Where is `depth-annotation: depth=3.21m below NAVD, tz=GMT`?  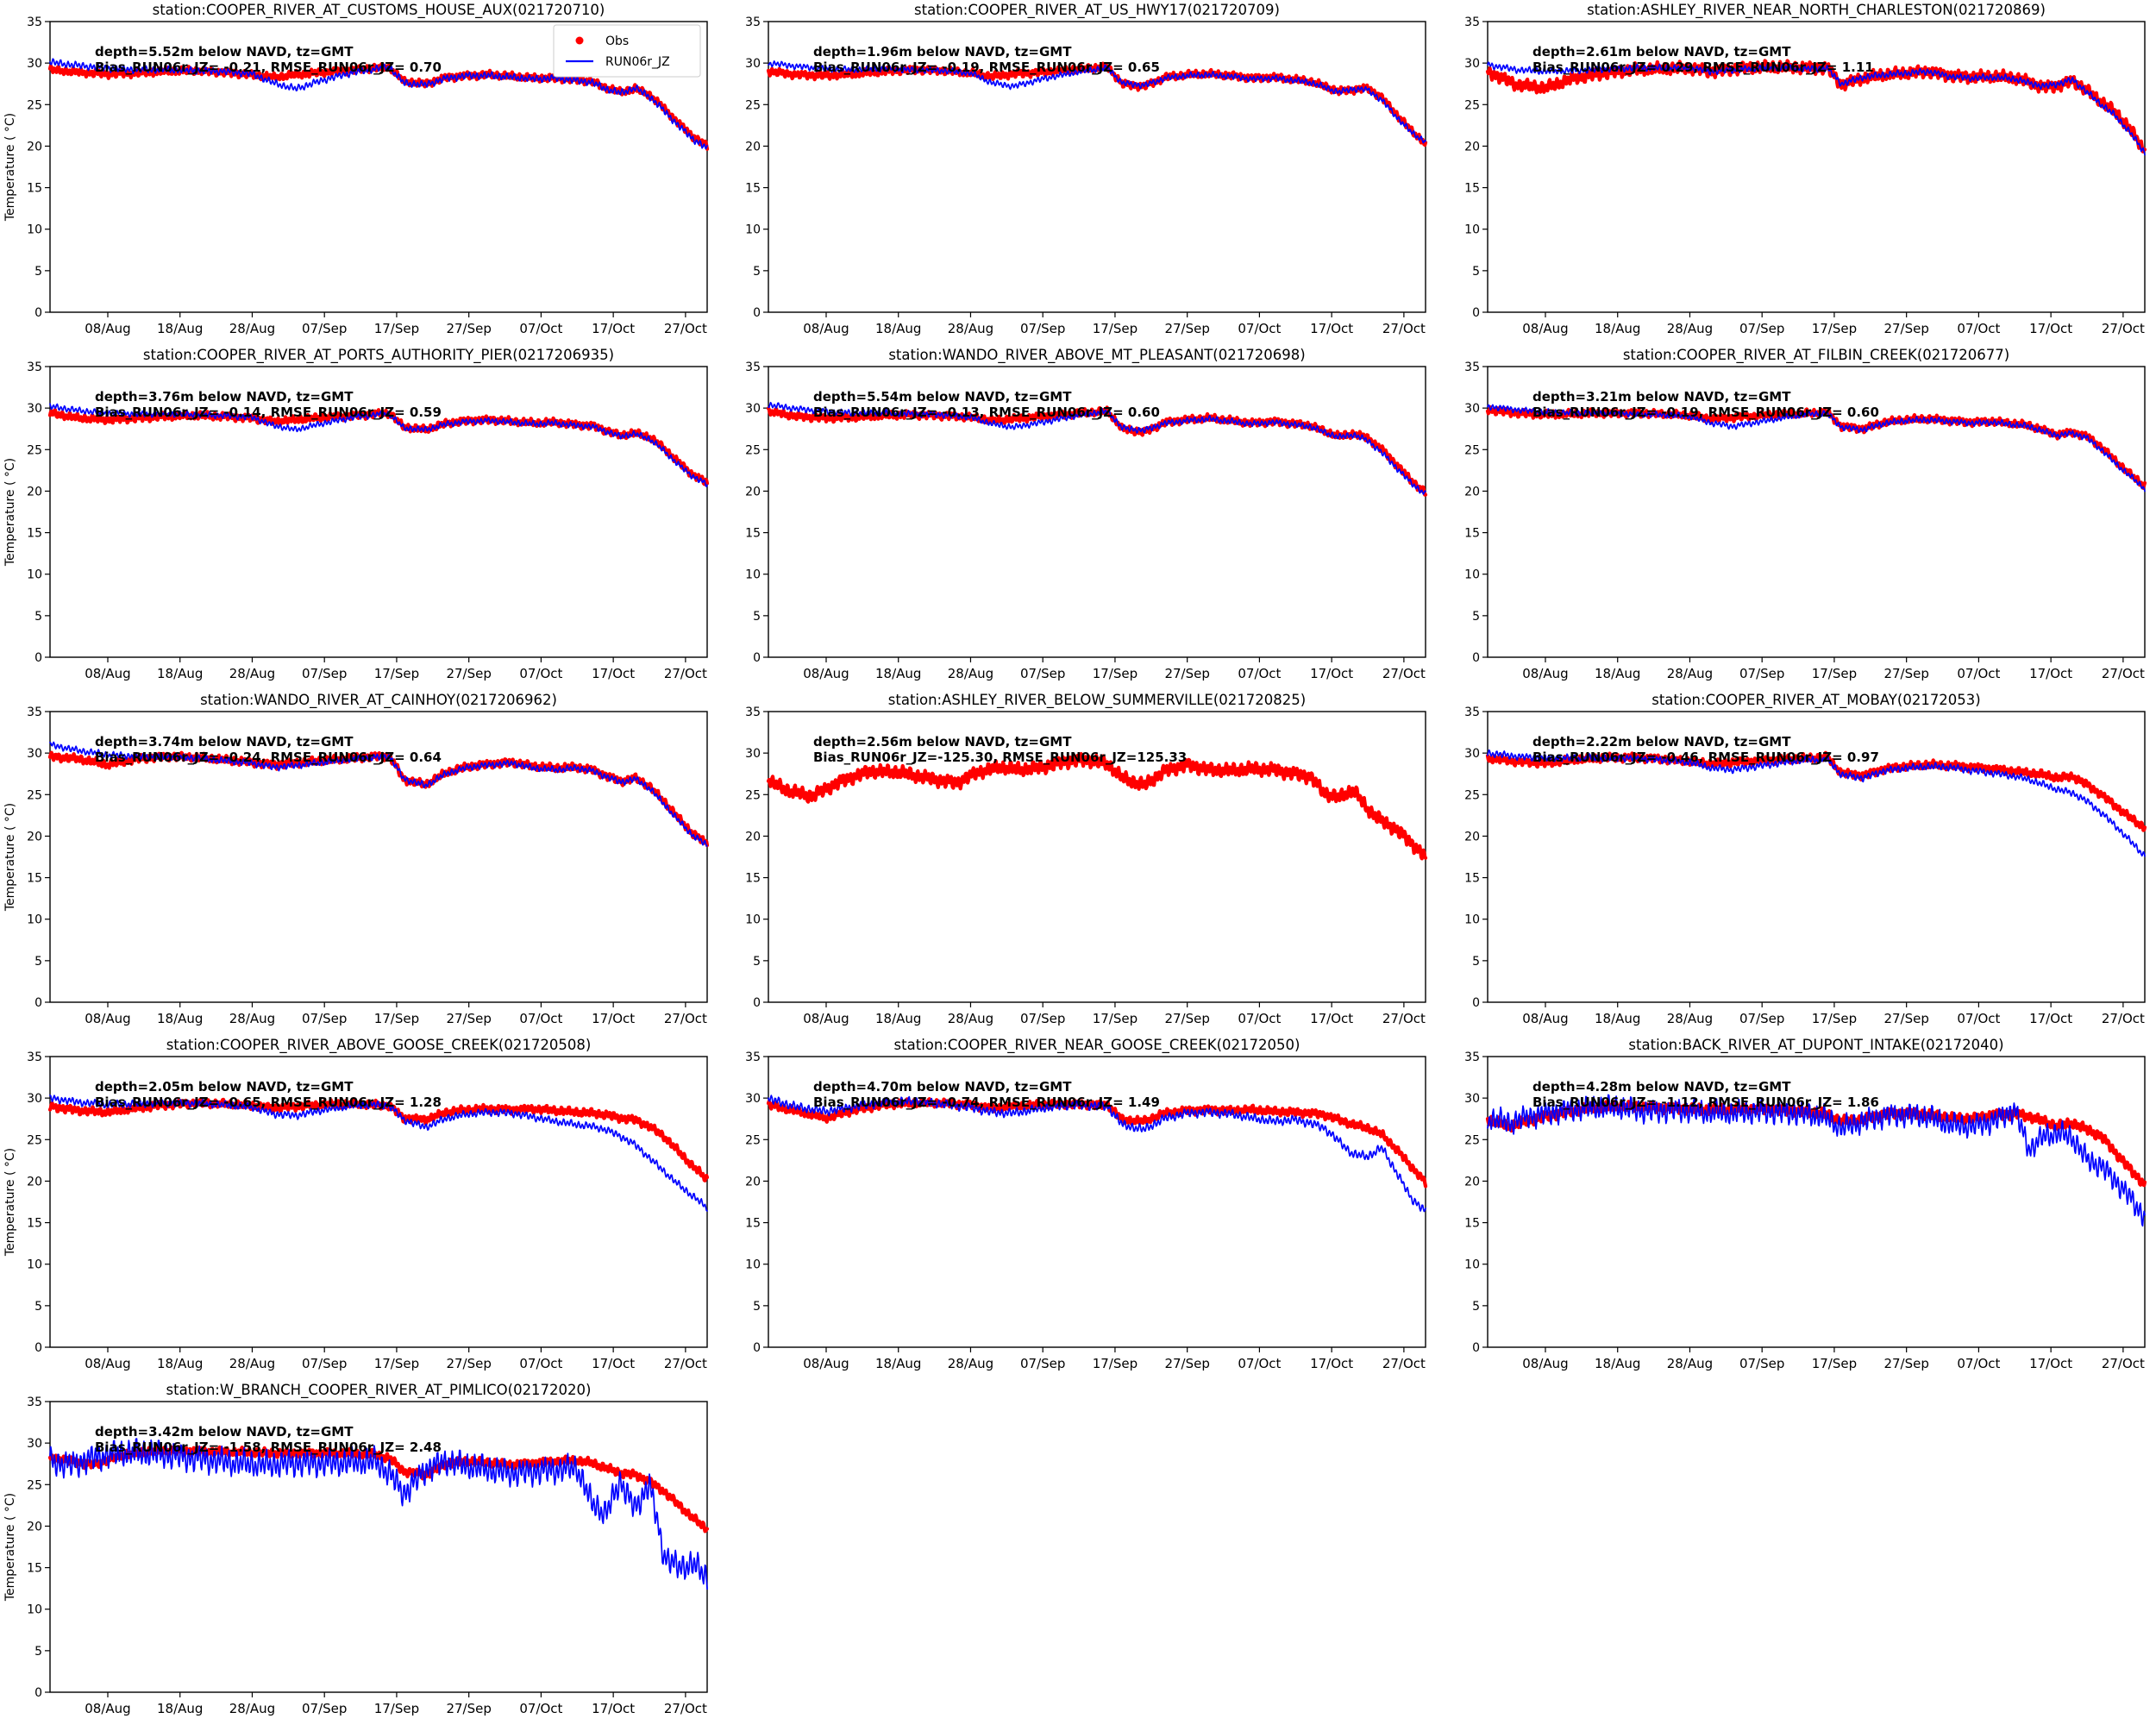 depth-annotation: depth=3.21m below NAVD, tz=GMT is located at coordinates (1661, 397).